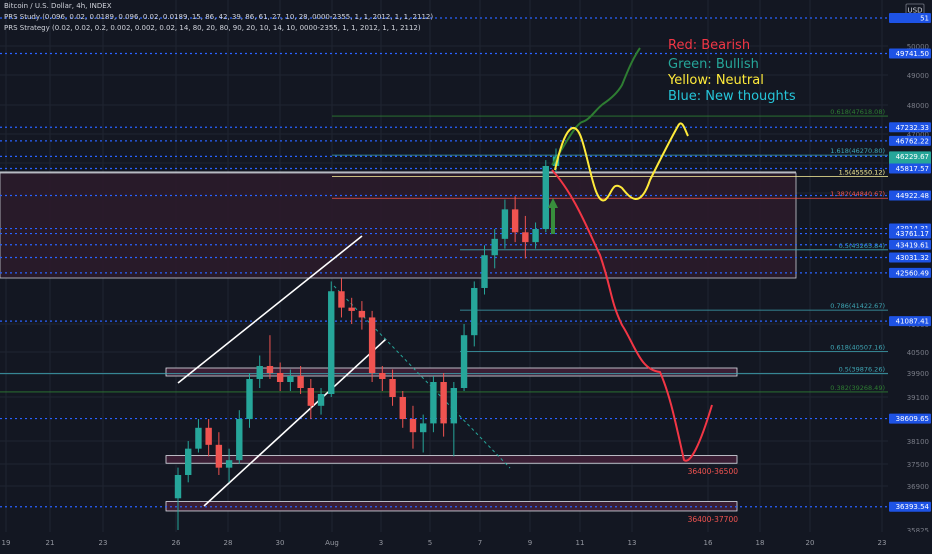 The image size is (932, 554). Describe the element at coordinates (912, 157) in the screenshot. I see `price-tag-label: 46229.67` at that location.